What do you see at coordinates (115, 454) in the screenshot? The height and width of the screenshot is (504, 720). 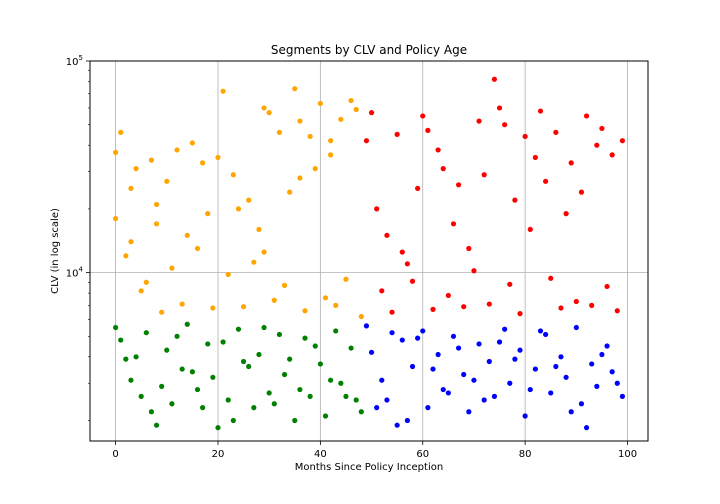 I see `x-tick-label: 0` at bounding box center [115, 454].